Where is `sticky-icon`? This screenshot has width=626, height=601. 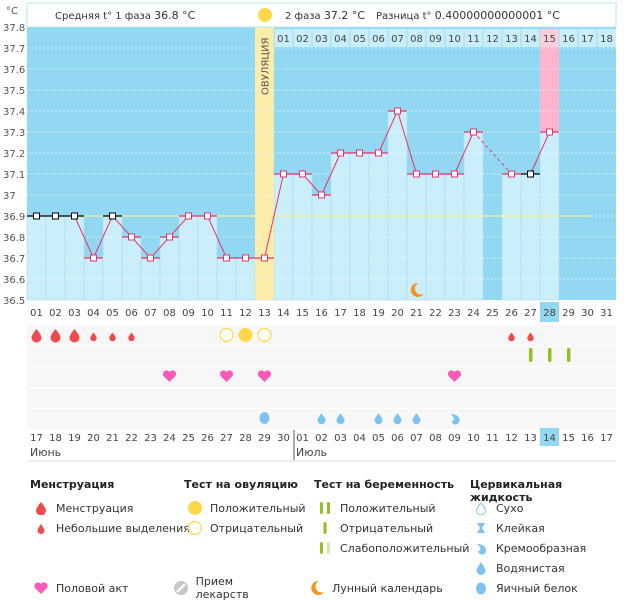
sticky-icon is located at coordinates (481, 528).